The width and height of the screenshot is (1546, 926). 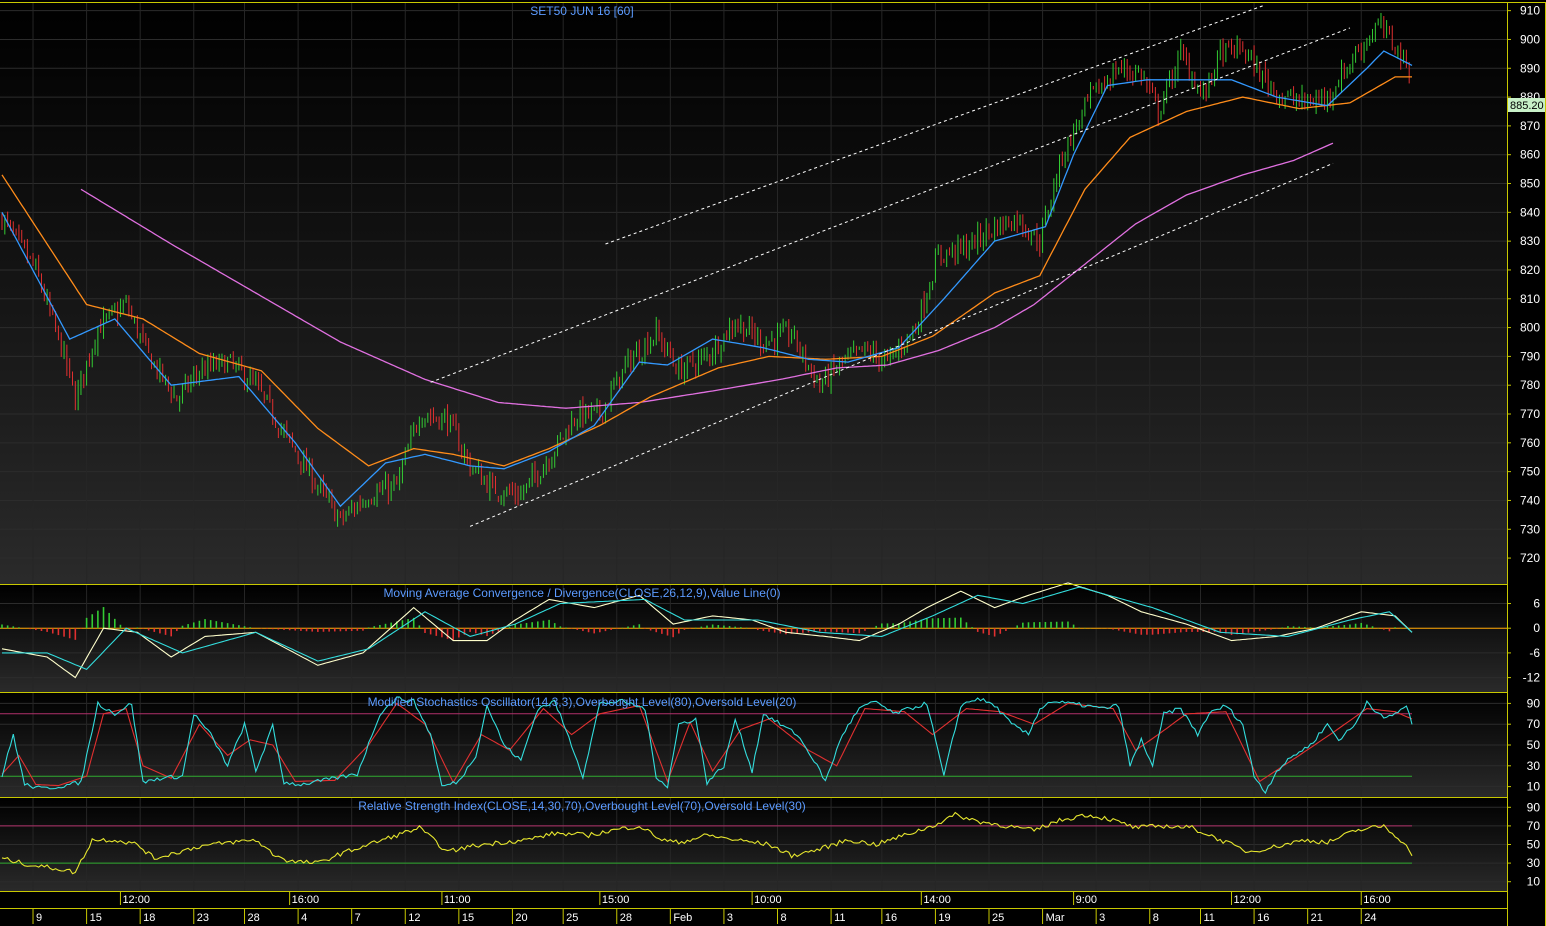 What do you see at coordinates (1530, 385) in the screenshot?
I see `price-y-tick-label: 780` at bounding box center [1530, 385].